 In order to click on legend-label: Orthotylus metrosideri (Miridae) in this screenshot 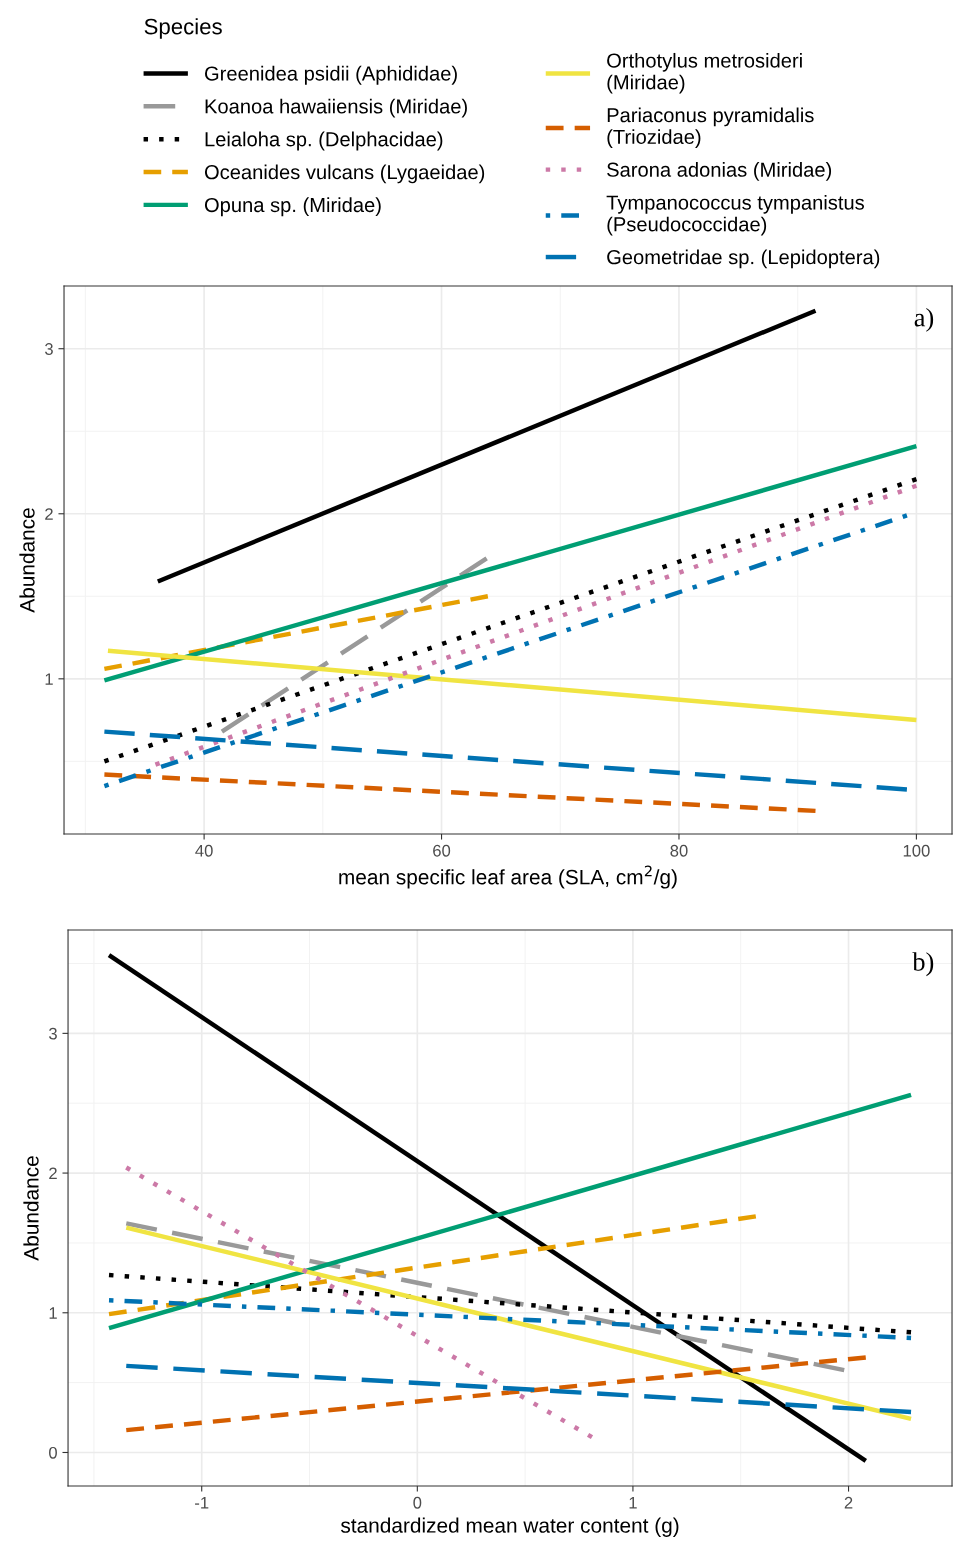, I will do `click(704, 73)`.